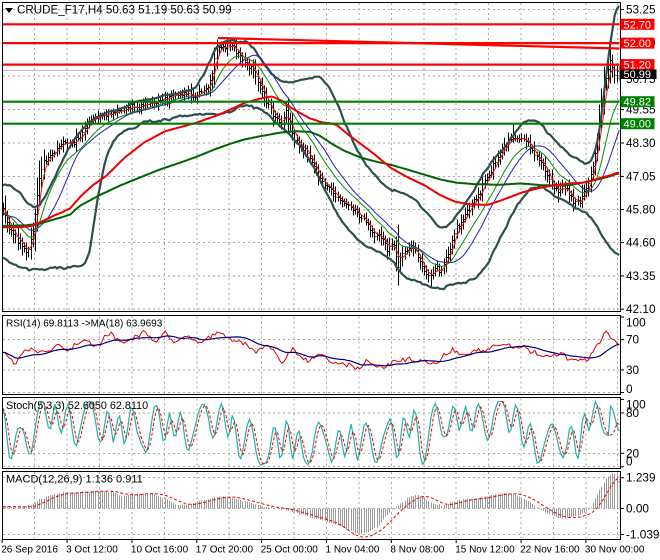  What do you see at coordinates (633, 453) in the screenshot?
I see `svg-text: 20` at bounding box center [633, 453].